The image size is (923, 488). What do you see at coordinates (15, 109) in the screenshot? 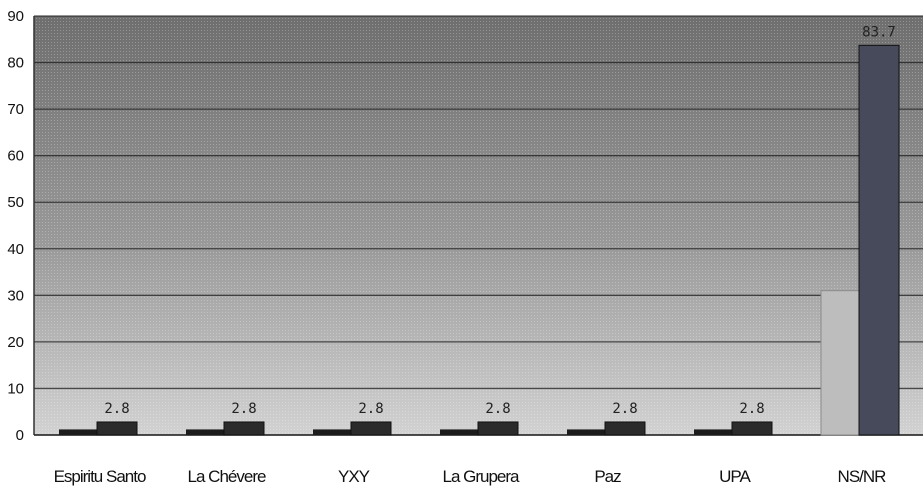
I see `y-tick-label: 70` at bounding box center [15, 109].